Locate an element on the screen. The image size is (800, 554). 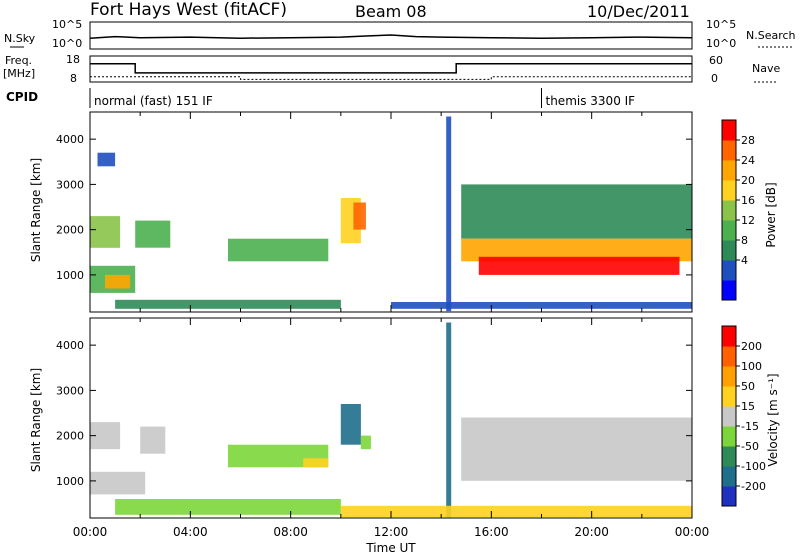
power-ytick-label: 1000 is located at coordinates (70, 275).